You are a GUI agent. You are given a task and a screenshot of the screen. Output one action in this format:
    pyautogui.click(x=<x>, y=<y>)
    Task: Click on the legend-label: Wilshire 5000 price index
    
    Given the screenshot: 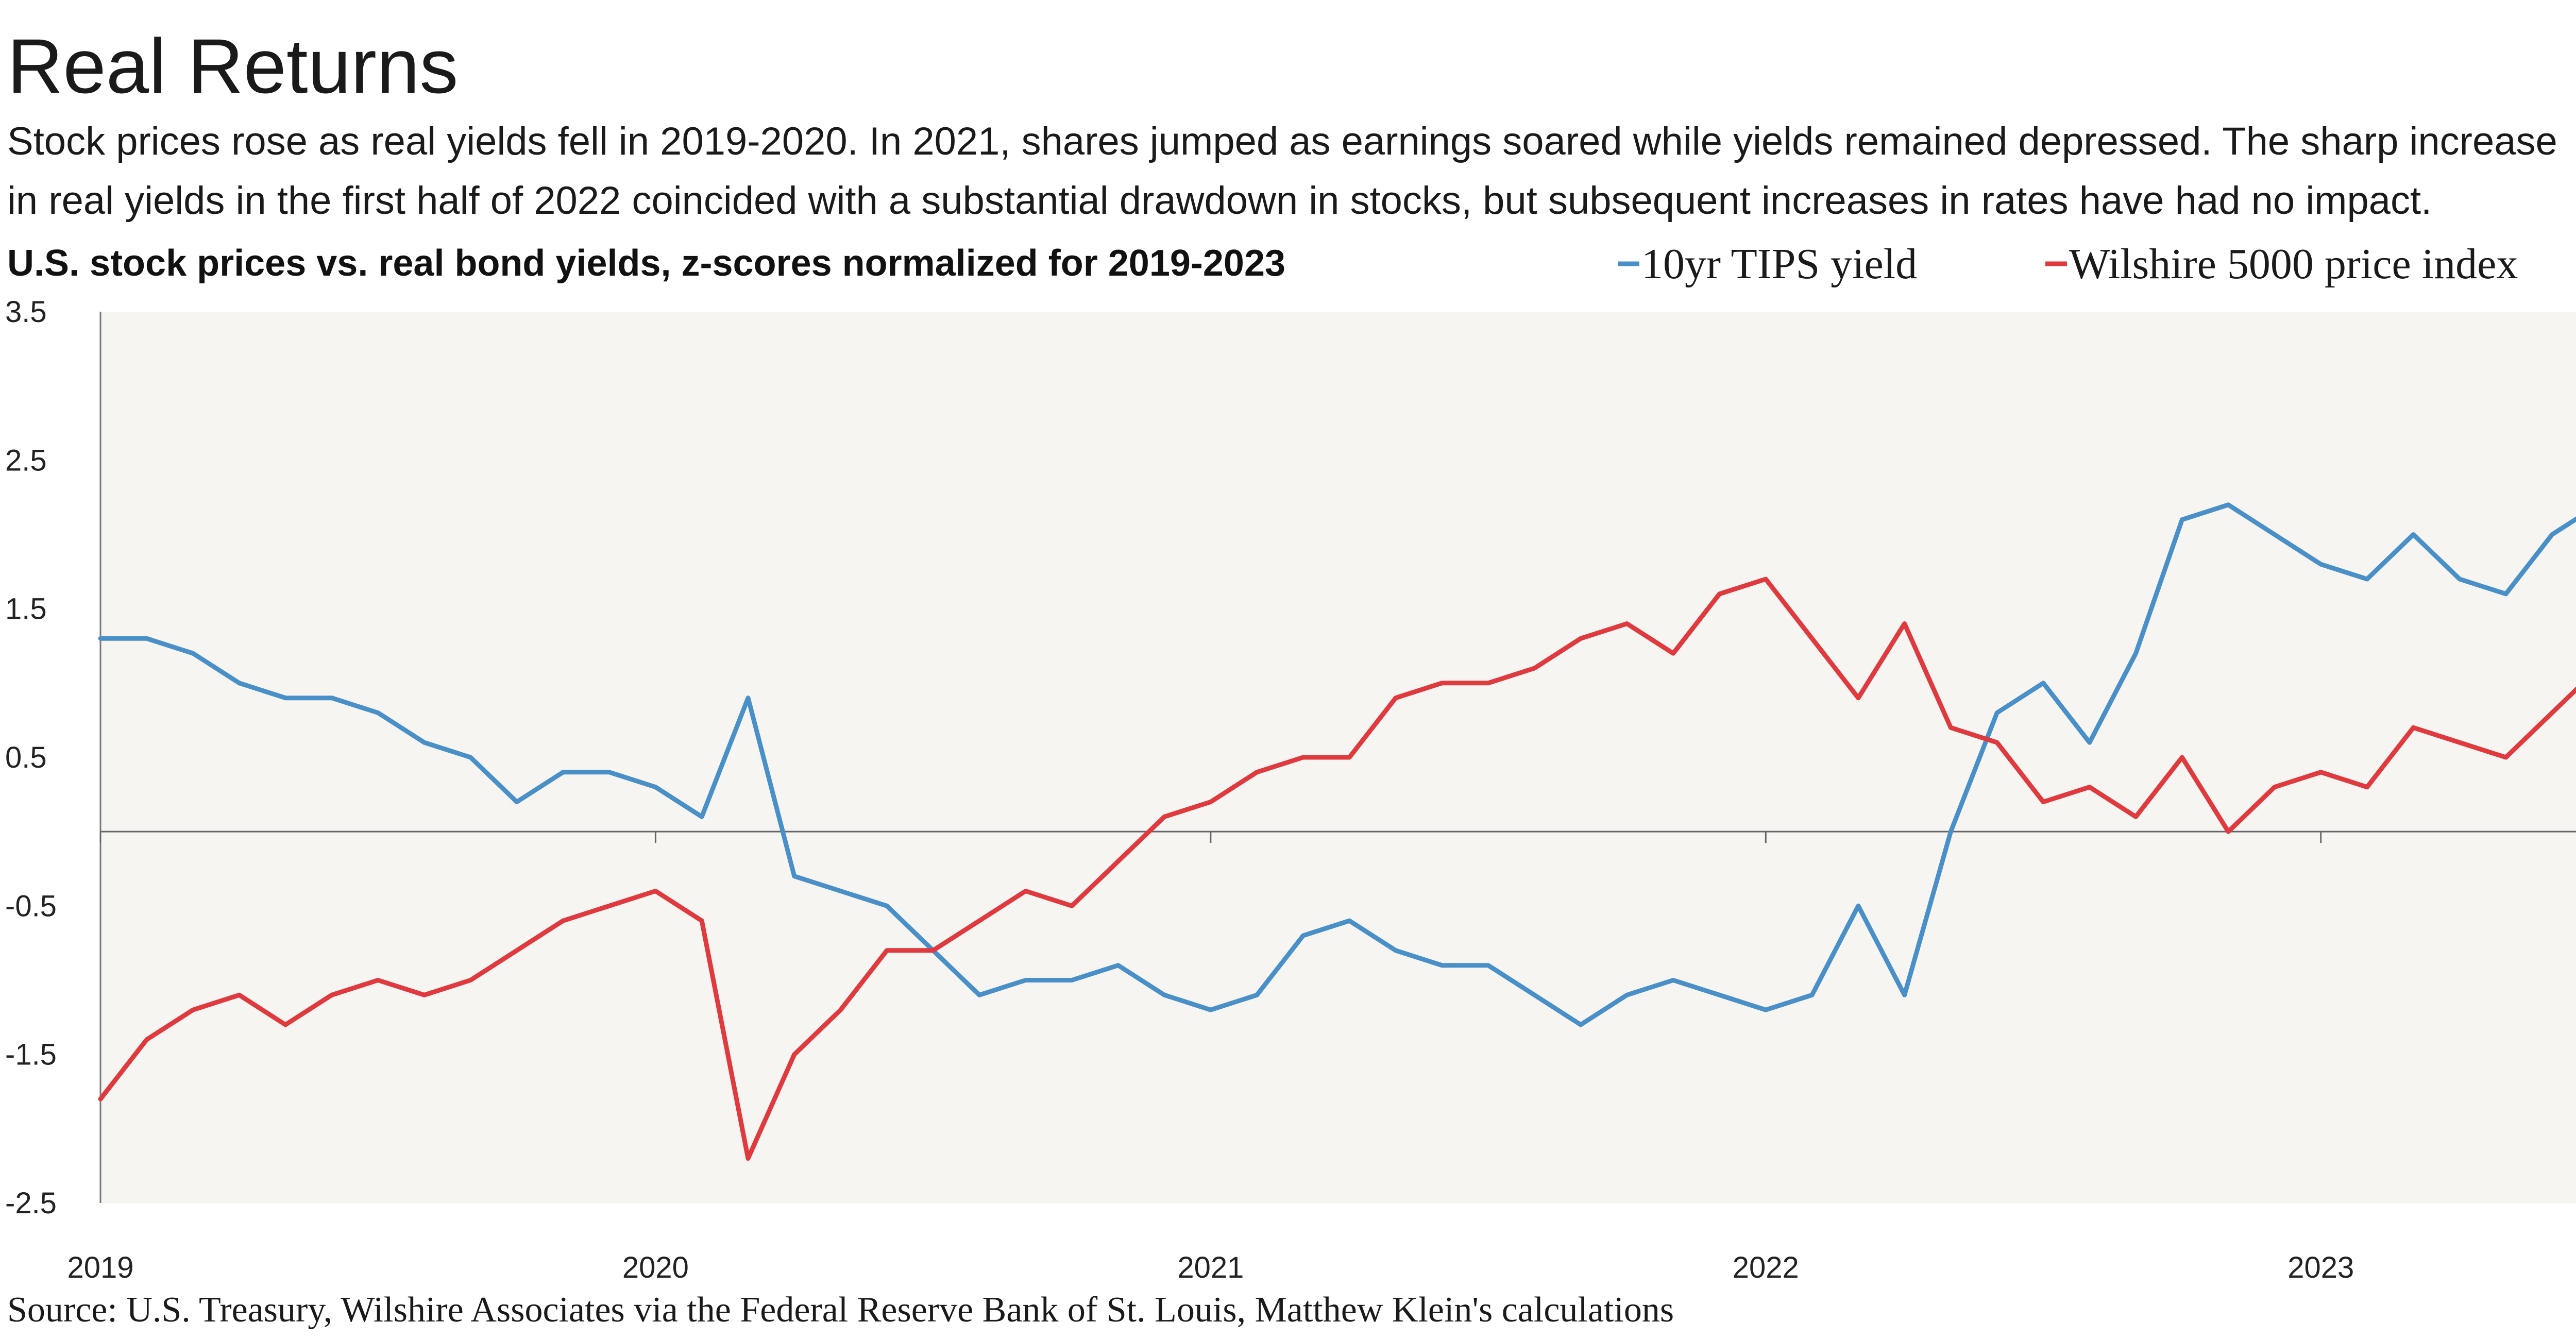 What is the action you would take?
    pyautogui.click(x=2293, y=264)
    